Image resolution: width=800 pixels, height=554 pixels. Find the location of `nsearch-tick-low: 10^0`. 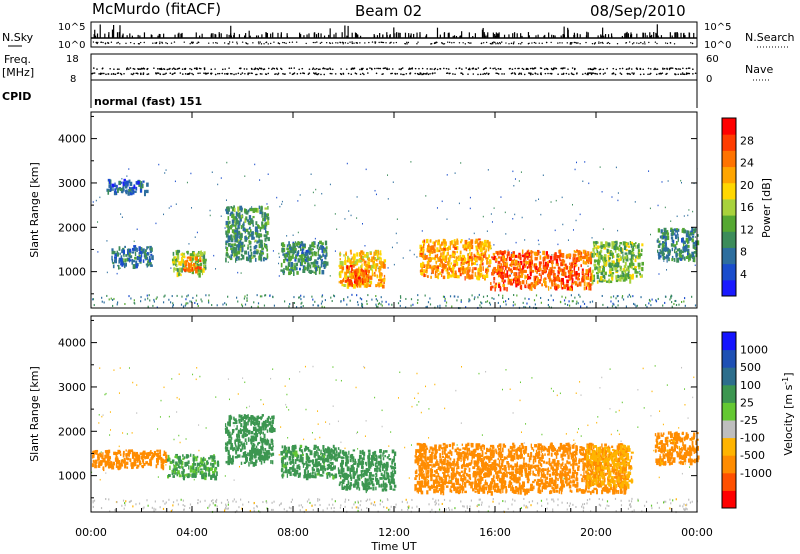

nsearch-tick-low: 10^0 is located at coordinates (717, 45).